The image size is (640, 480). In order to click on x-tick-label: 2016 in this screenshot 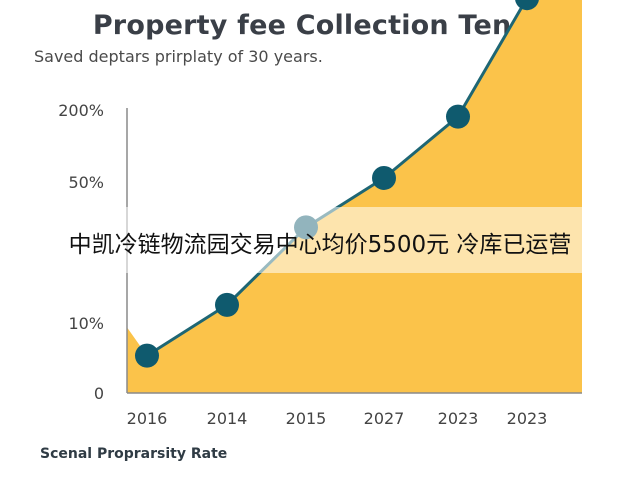, I will do `click(147, 418)`.